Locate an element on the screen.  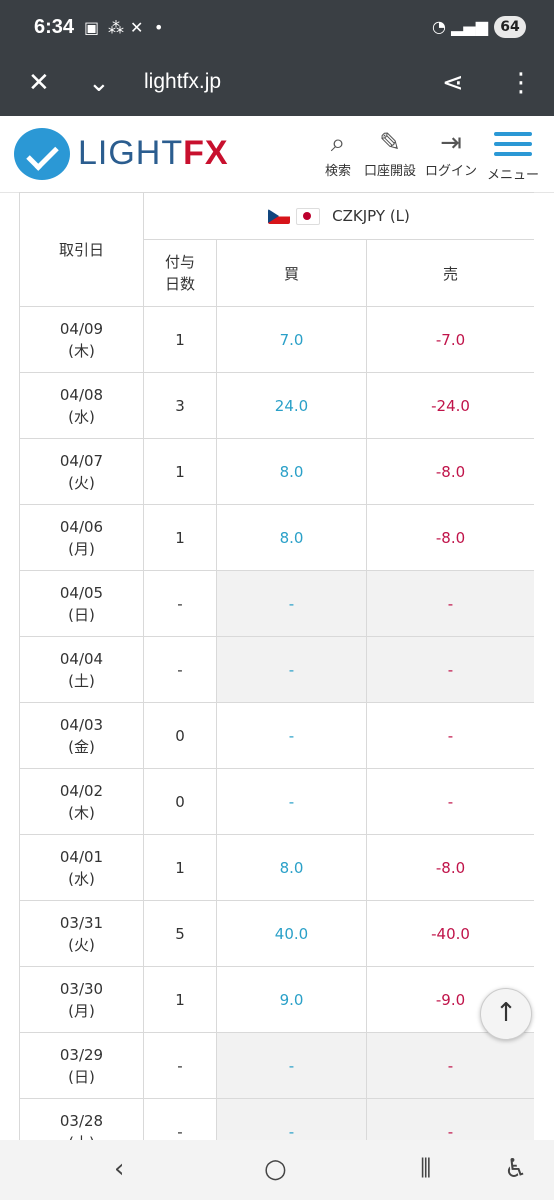
browser-chrome: 6:34 ▣ ⁂ ✕ • ◔ ▂▄▆ 64 ✕ ⌄ lightfx.jp ⋖ ⋮ is located at coordinates (277, 58).